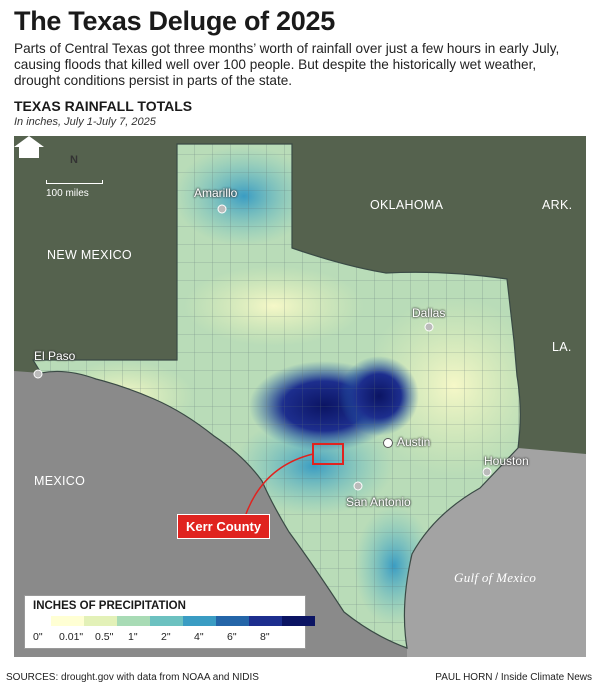  Describe the element at coordinates (133, 637) in the screenshot. I see `legend-tick: 1"` at that location.